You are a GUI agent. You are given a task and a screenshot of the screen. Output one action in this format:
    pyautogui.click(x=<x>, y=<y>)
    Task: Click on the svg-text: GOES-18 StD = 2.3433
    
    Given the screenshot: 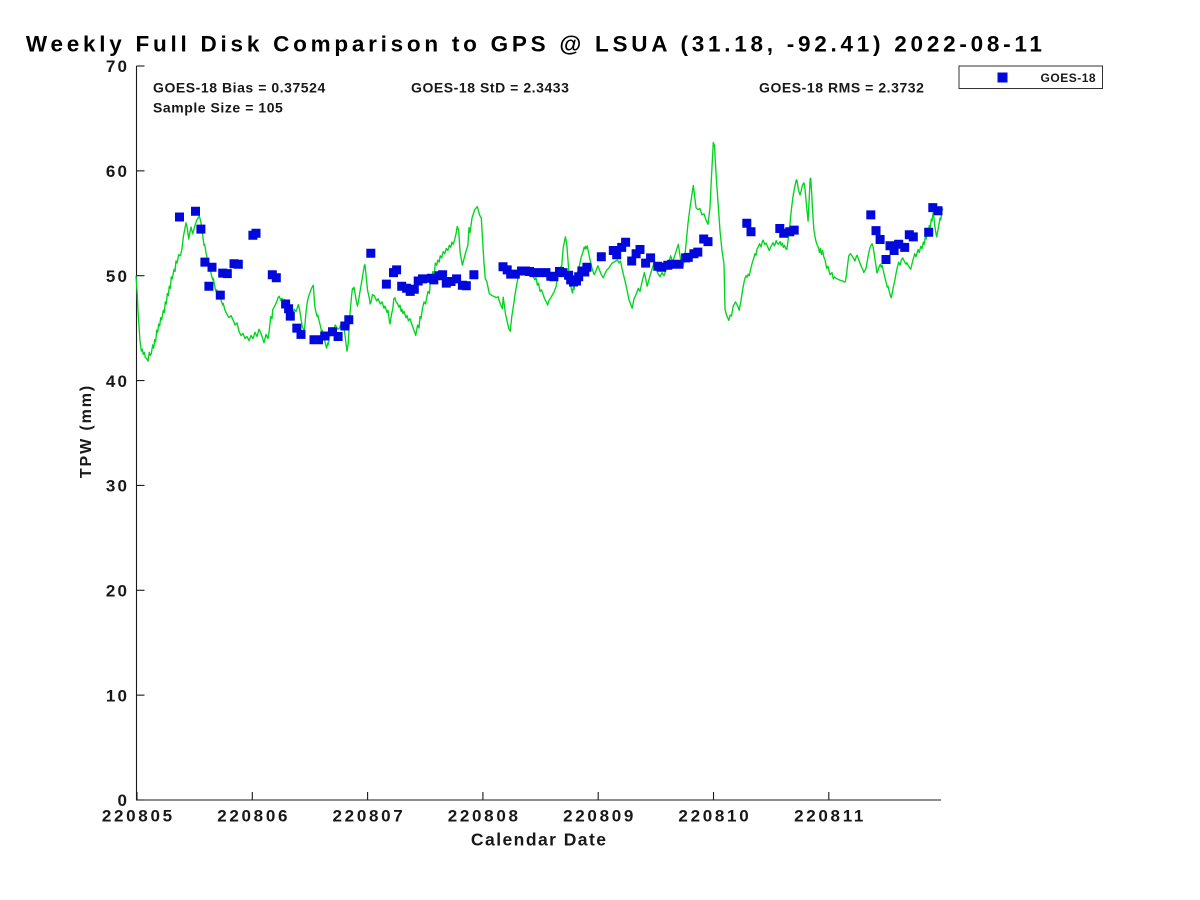 What is the action you would take?
    pyautogui.click(x=490, y=88)
    